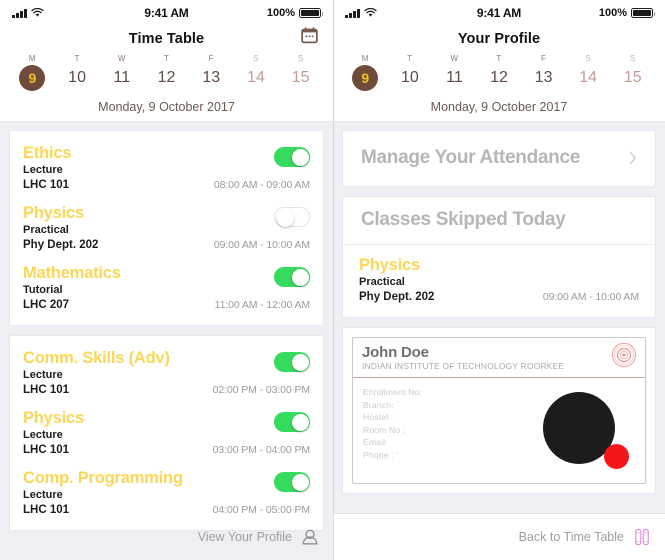  I want to click on class-room: Phy Dept. 202, so click(397, 297).